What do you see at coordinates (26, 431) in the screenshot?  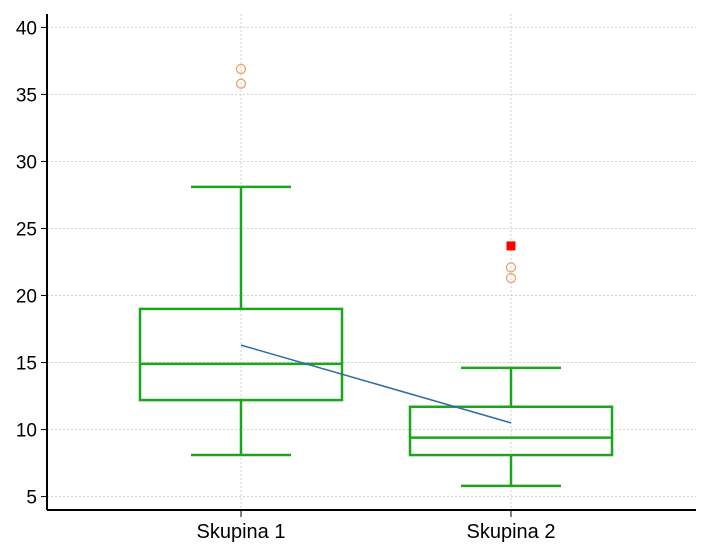 I see `y-tick-label-10: 10` at bounding box center [26, 431].